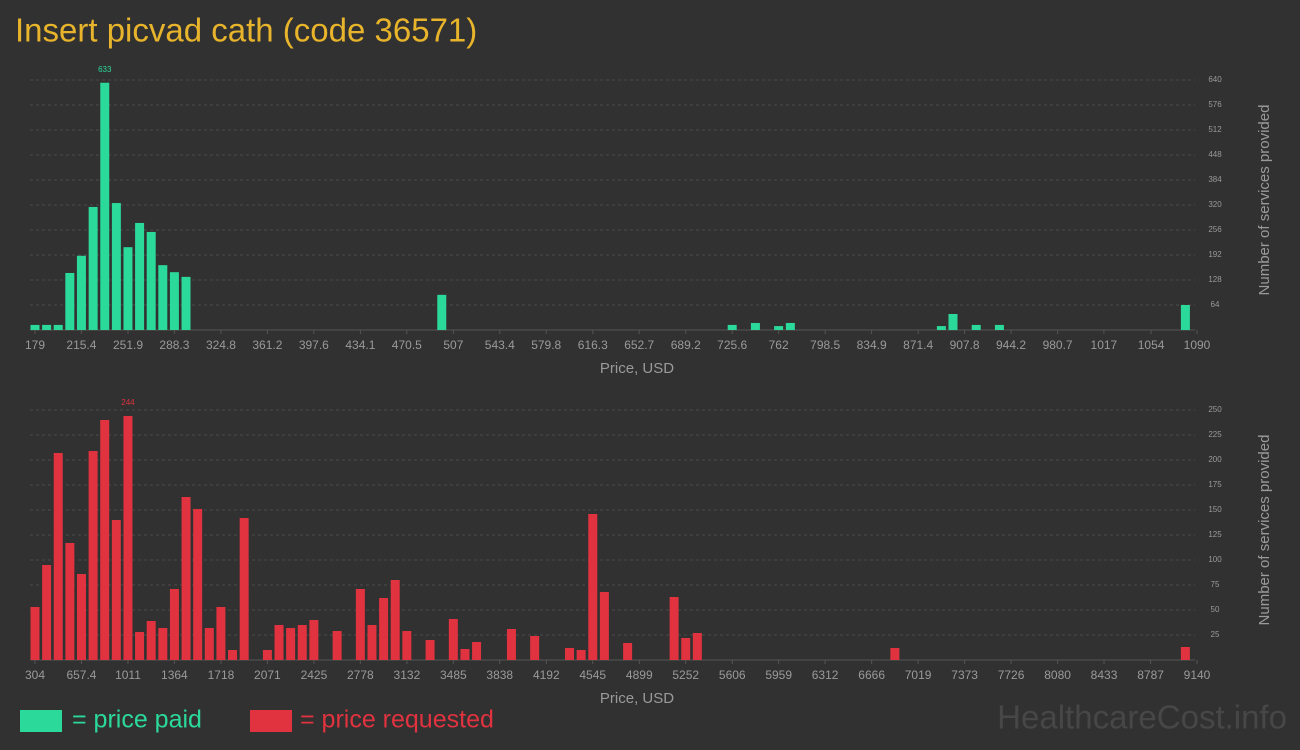 Image resolution: width=1300 pixels, height=750 pixels. What do you see at coordinates (246, 30) in the screenshot?
I see `chart-title: Insert picvad cath (code 36571)` at bounding box center [246, 30].